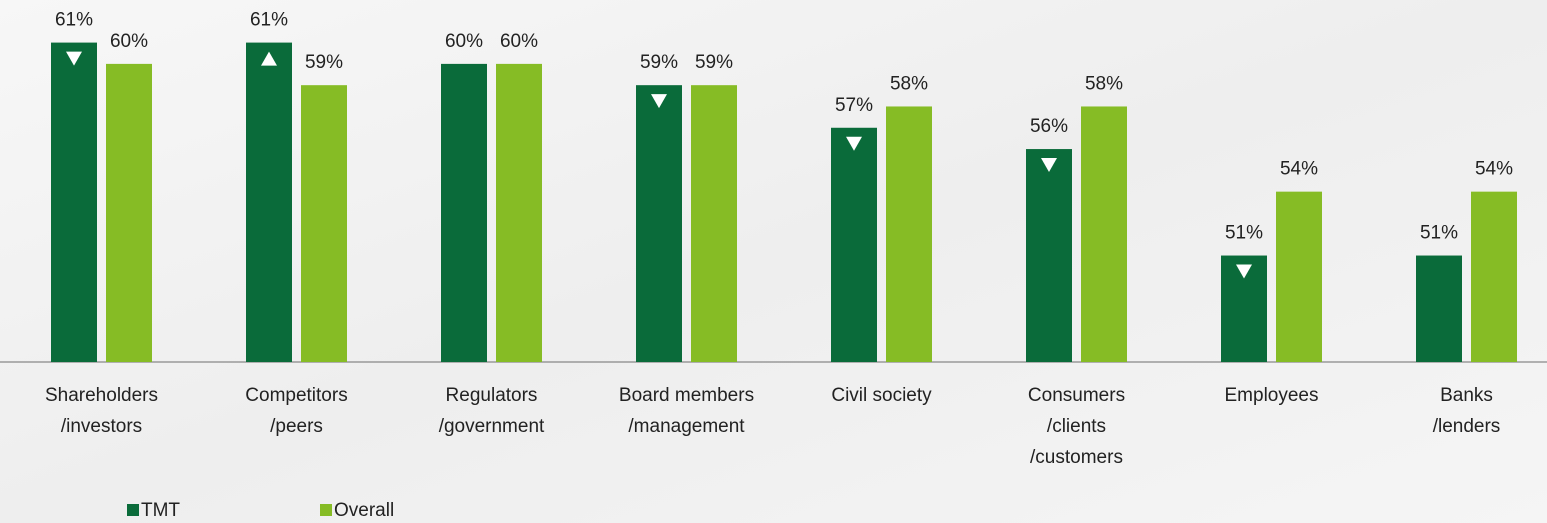 This screenshot has width=1547, height=523. Describe the element at coordinates (269, 58) in the screenshot. I see `indicator-up` at that location.